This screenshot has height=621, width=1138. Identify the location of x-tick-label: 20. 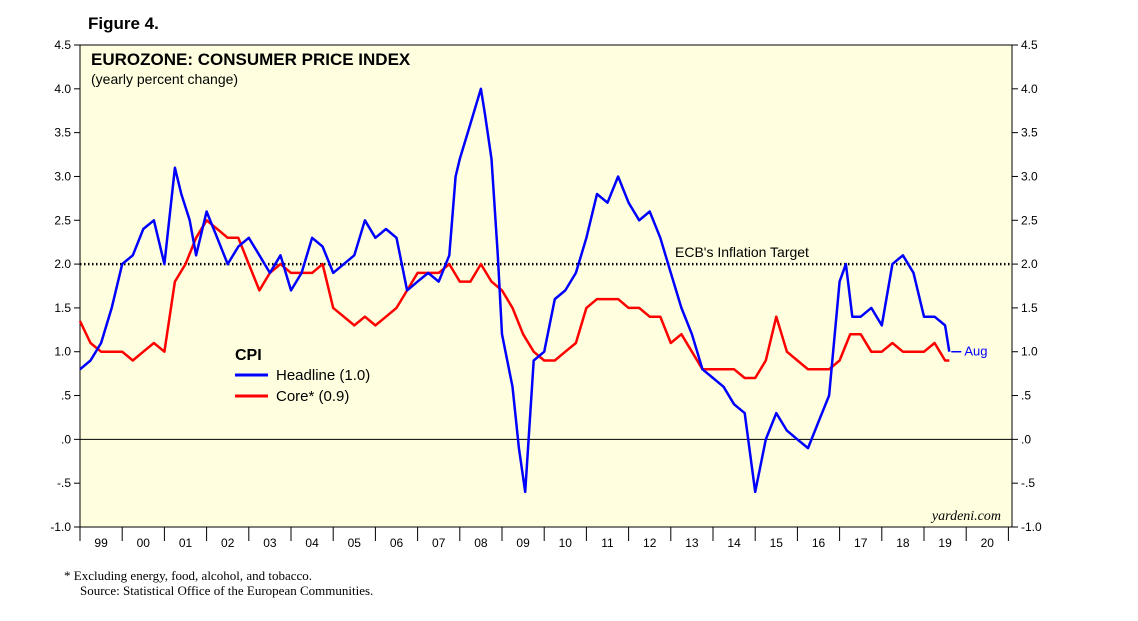
(988, 543).